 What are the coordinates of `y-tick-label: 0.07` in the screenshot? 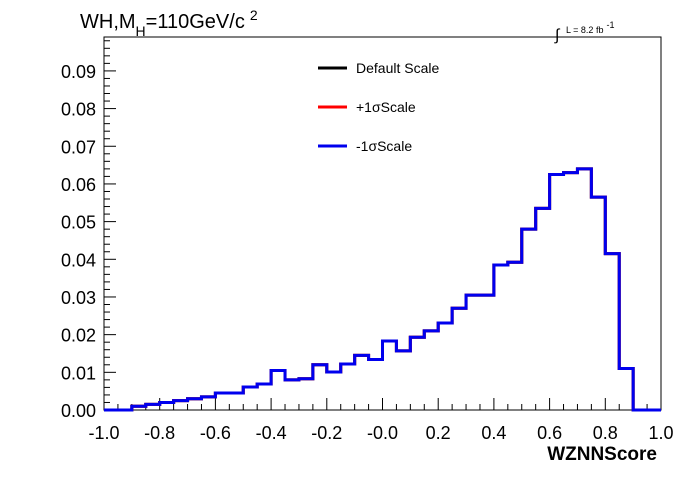 It's located at (78, 147).